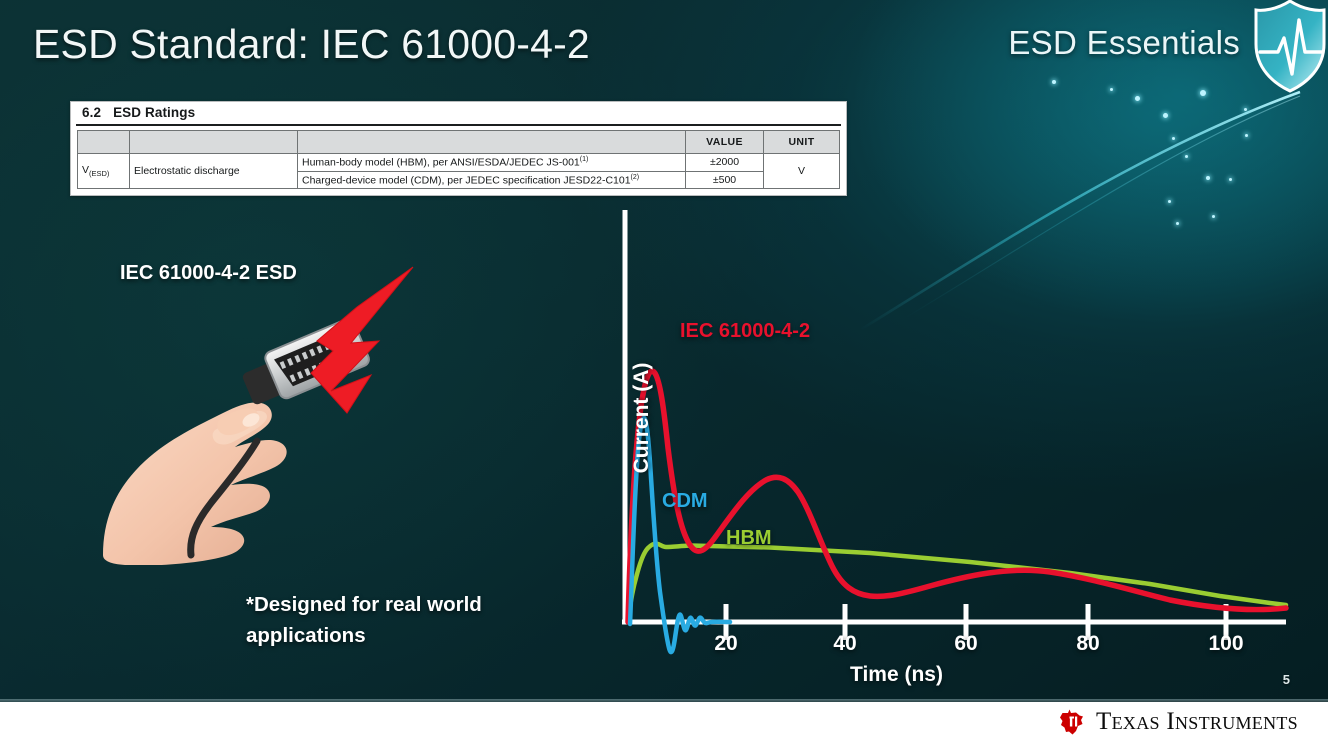 The image size is (1328, 746). I want to click on cell-symbol: V(ESD), so click(103, 171).